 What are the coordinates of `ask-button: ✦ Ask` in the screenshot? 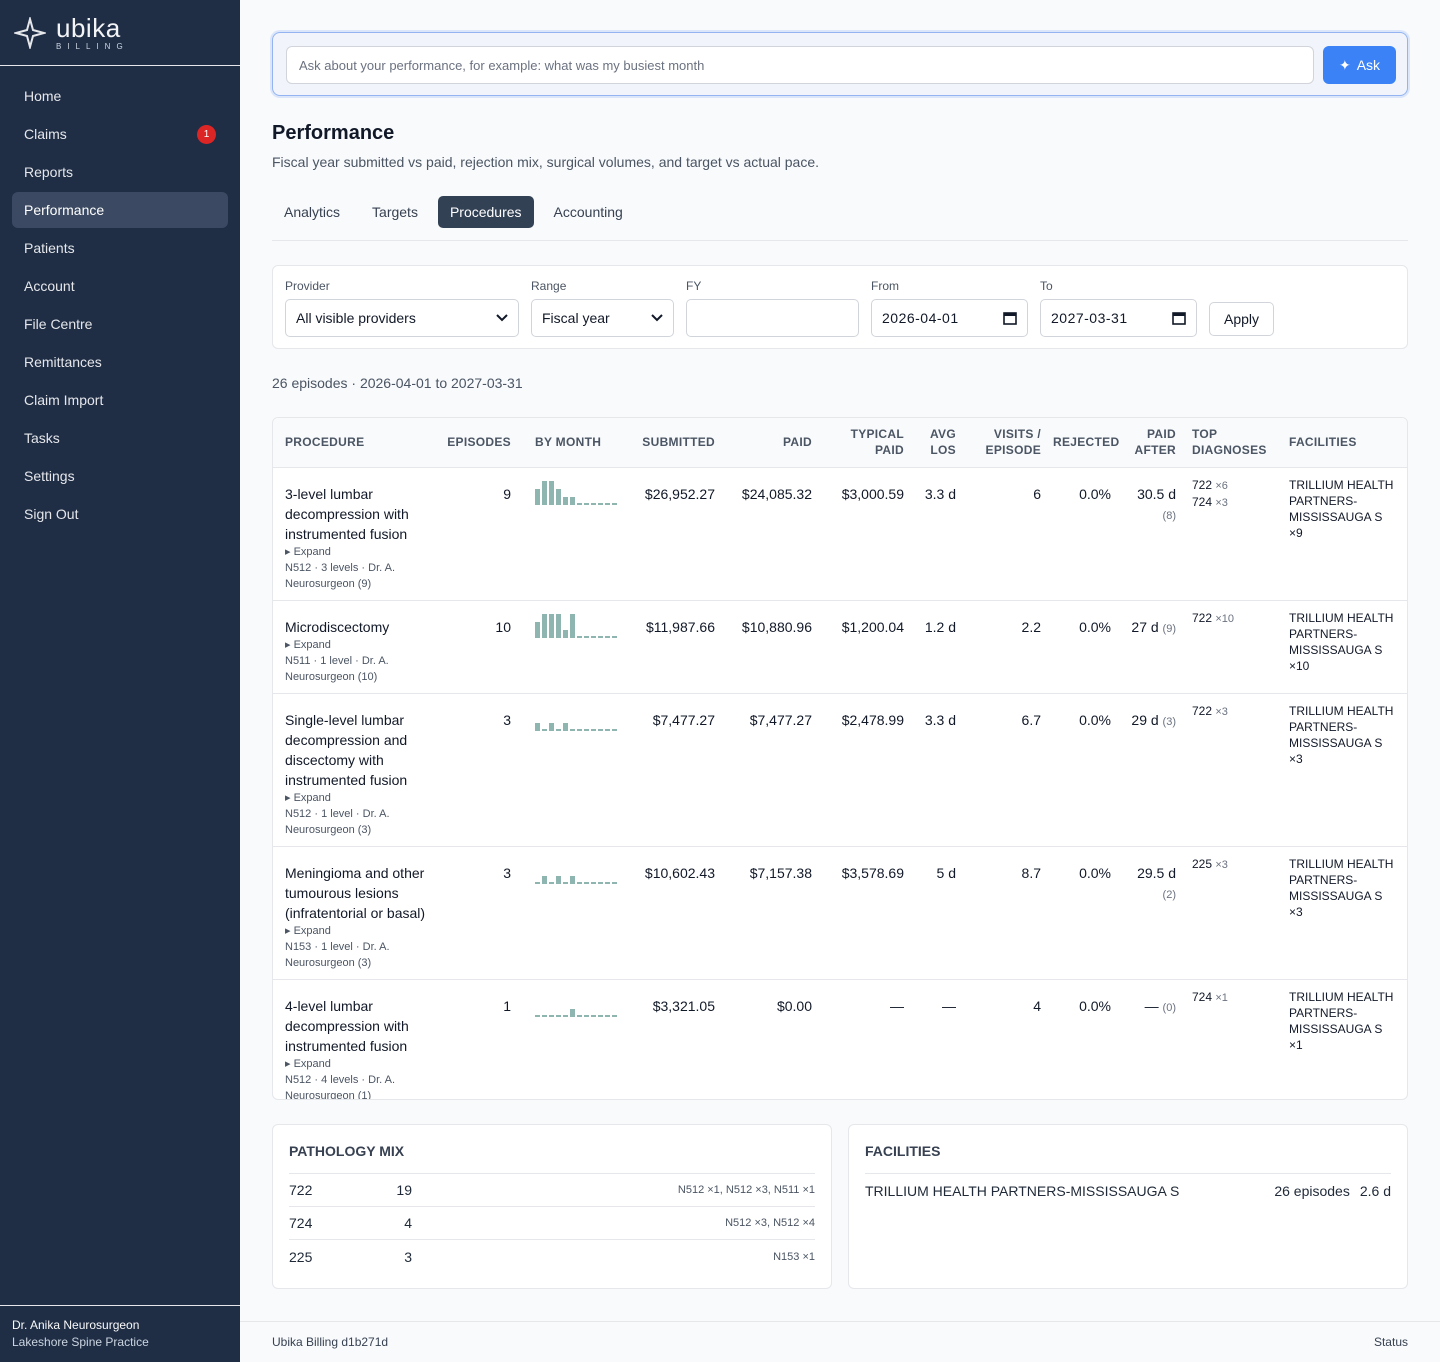 It's located at (1359, 65).